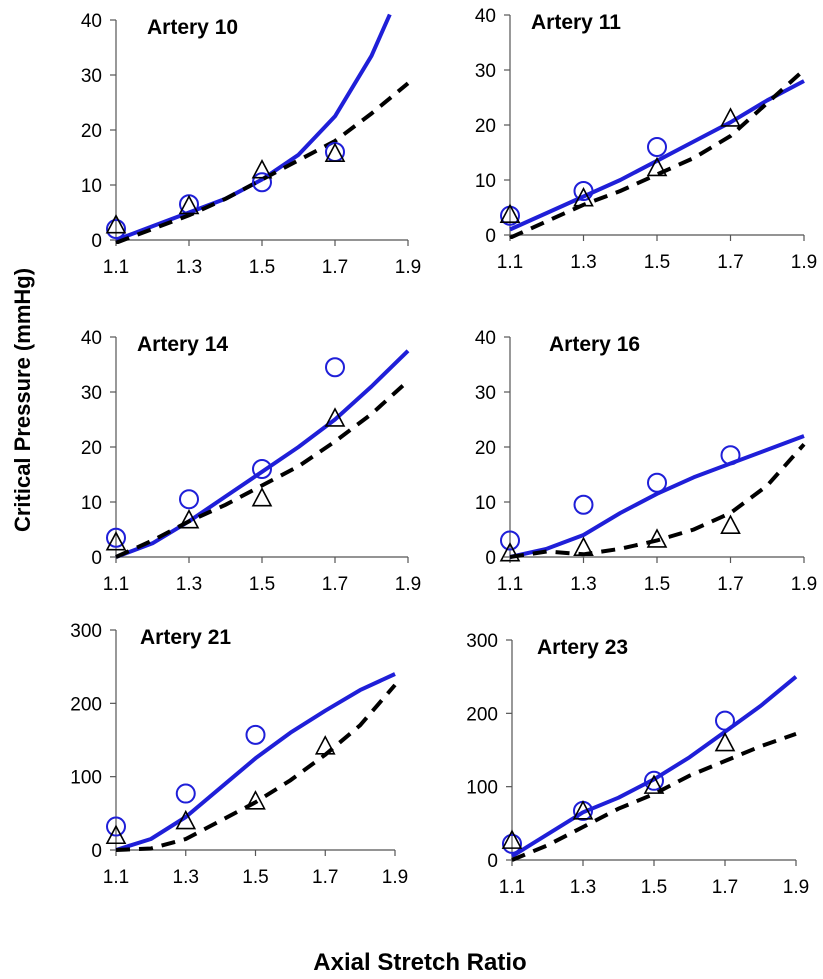 This screenshot has width=823, height=979. I want to click on panel-title: Artery 23, so click(582, 647).